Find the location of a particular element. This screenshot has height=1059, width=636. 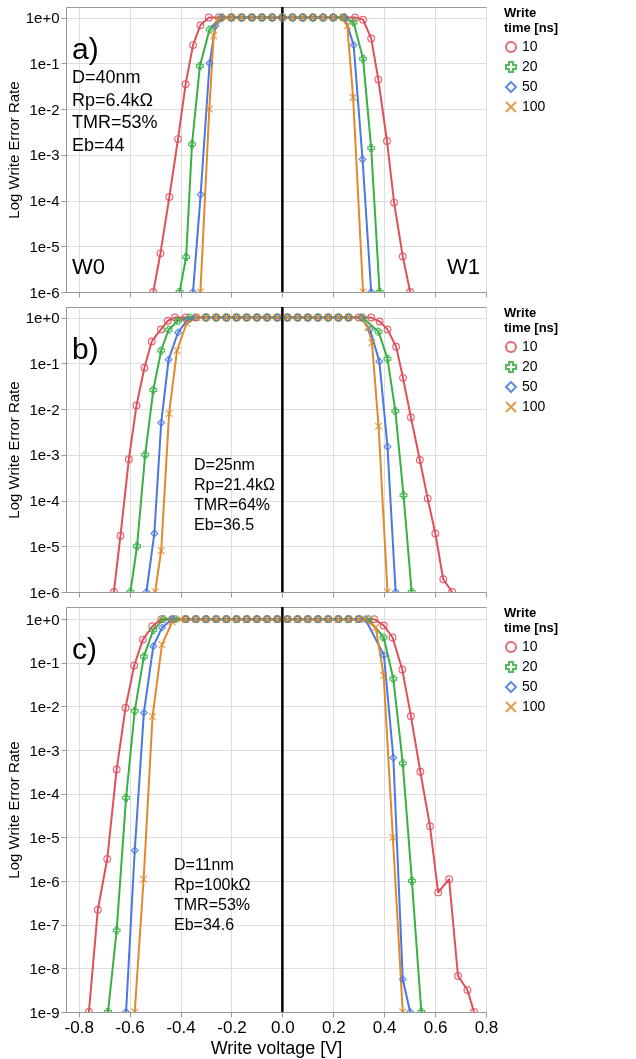

annotation: a) is located at coordinates (85, 48).